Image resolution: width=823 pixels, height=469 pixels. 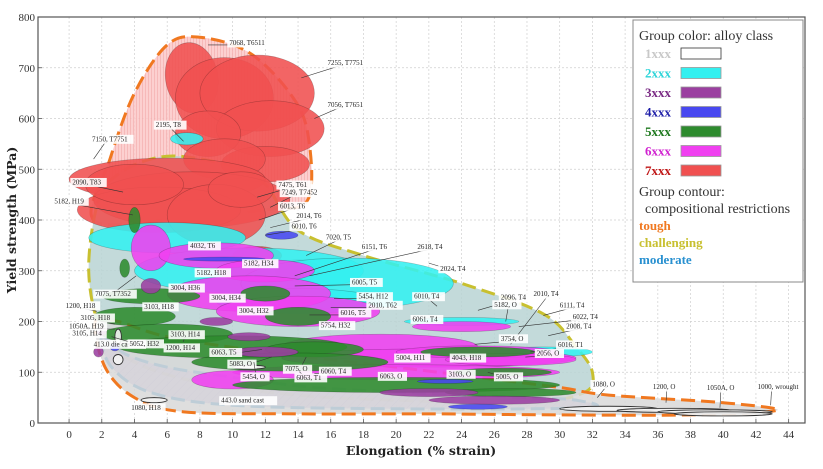 What do you see at coordinates (27, 120) in the screenshot?
I see `y-tick-label: 600` at bounding box center [27, 120].